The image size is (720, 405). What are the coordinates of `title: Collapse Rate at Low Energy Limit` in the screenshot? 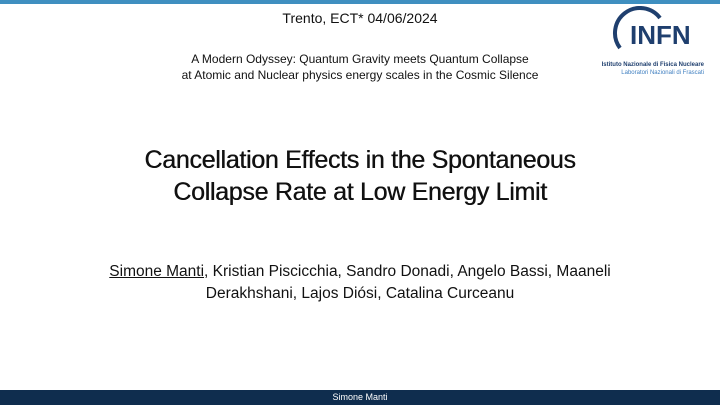 It's located at (360, 192).